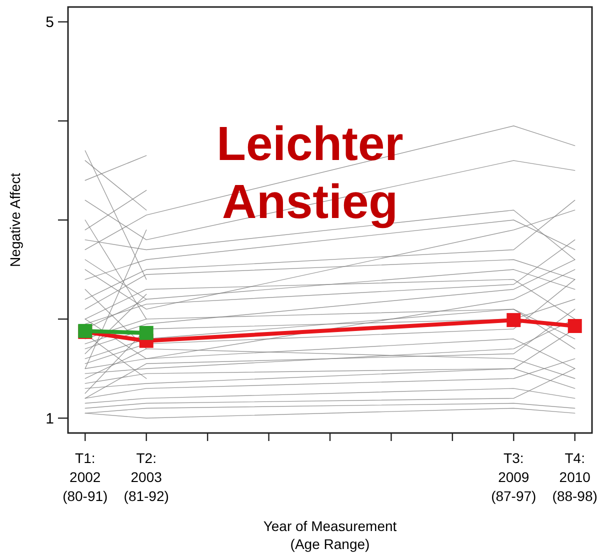 The height and width of the screenshot is (556, 599). What do you see at coordinates (575, 477) in the screenshot?
I see `x-tick-label: T4: 2010 (88-98)` at bounding box center [575, 477].